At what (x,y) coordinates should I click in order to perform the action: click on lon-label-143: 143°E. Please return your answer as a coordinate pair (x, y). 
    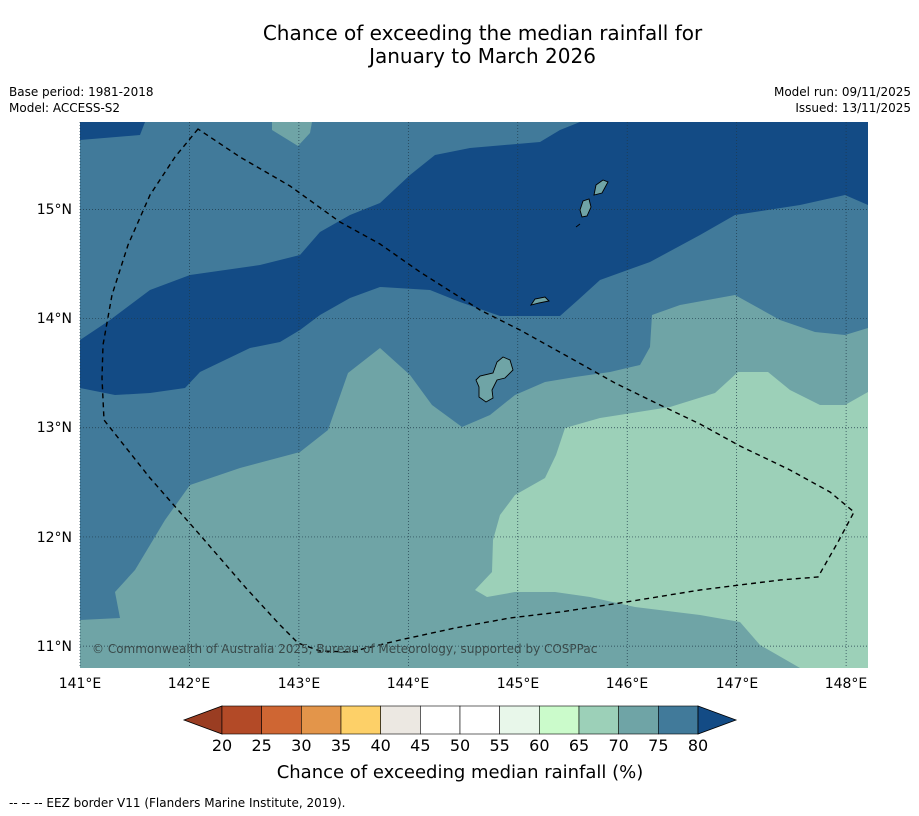
    Looking at the image, I should click on (299, 684).